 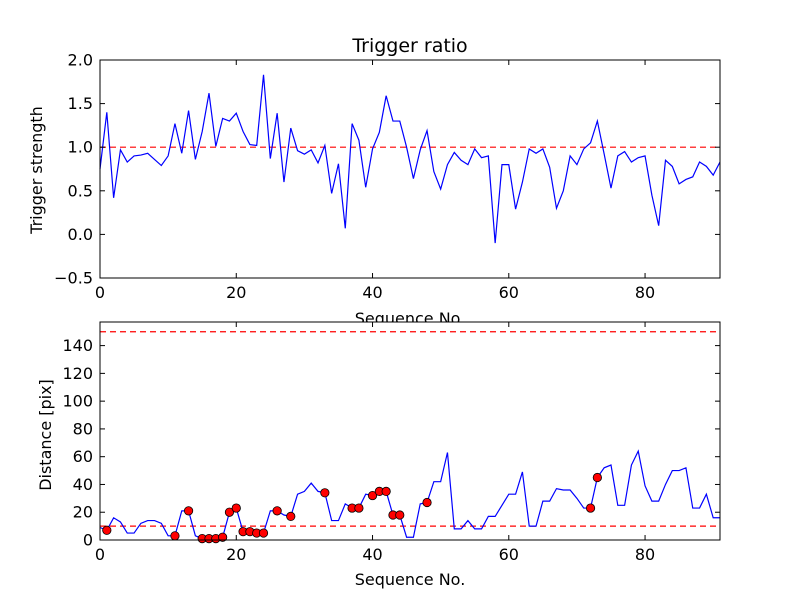 What do you see at coordinates (45, 435) in the screenshot?
I see `y-axis-label: Distance [pix]` at bounding box center [45, 435].